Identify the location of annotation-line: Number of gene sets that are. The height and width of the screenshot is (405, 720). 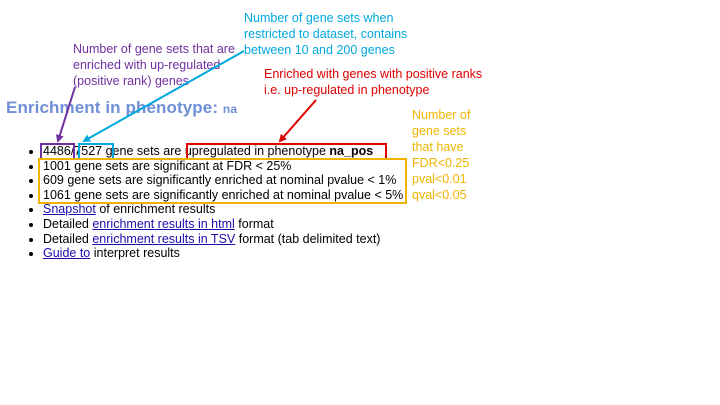
(154, 49).